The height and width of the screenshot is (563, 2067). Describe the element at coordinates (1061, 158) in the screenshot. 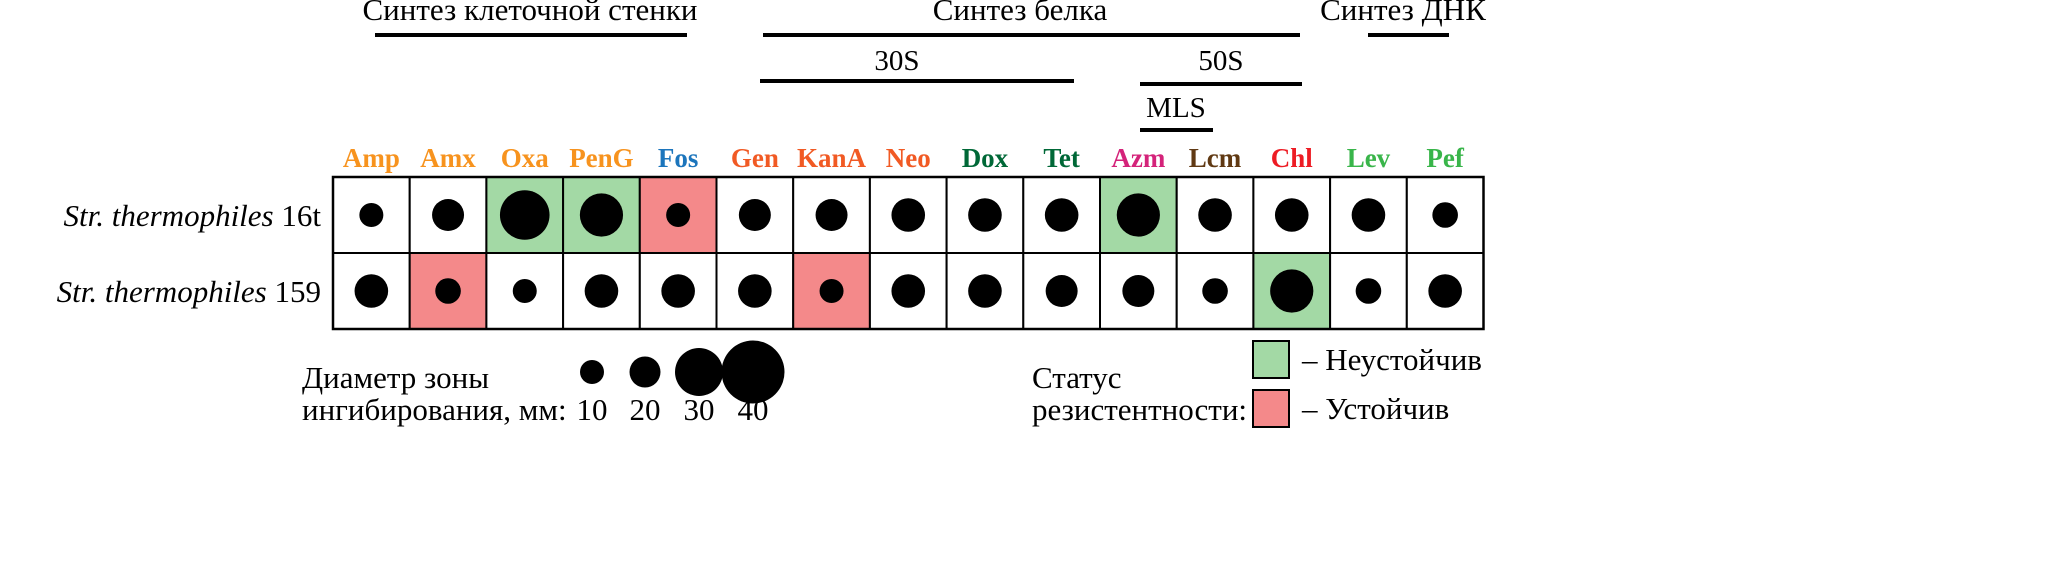

I see `antibiotic-label: Tet` at that location.